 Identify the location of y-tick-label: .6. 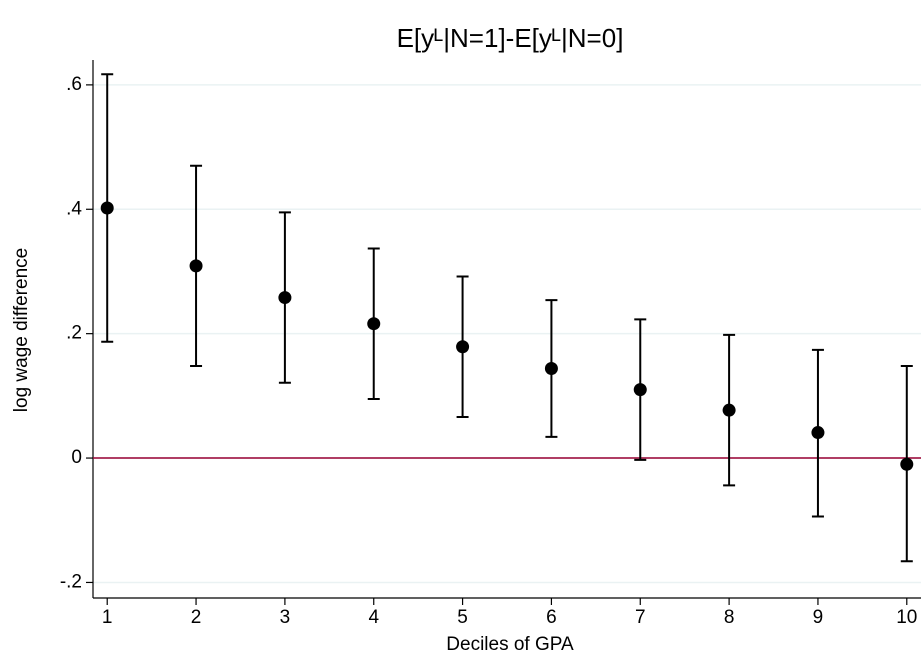
(74, 84).